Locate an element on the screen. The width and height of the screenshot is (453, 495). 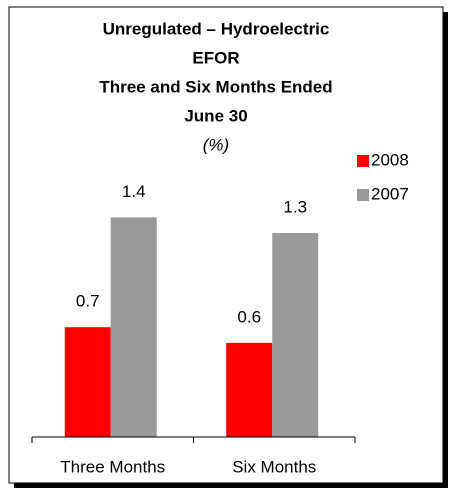
chart-title: Three and Six Months Ended is located at coordinates (215, 86).